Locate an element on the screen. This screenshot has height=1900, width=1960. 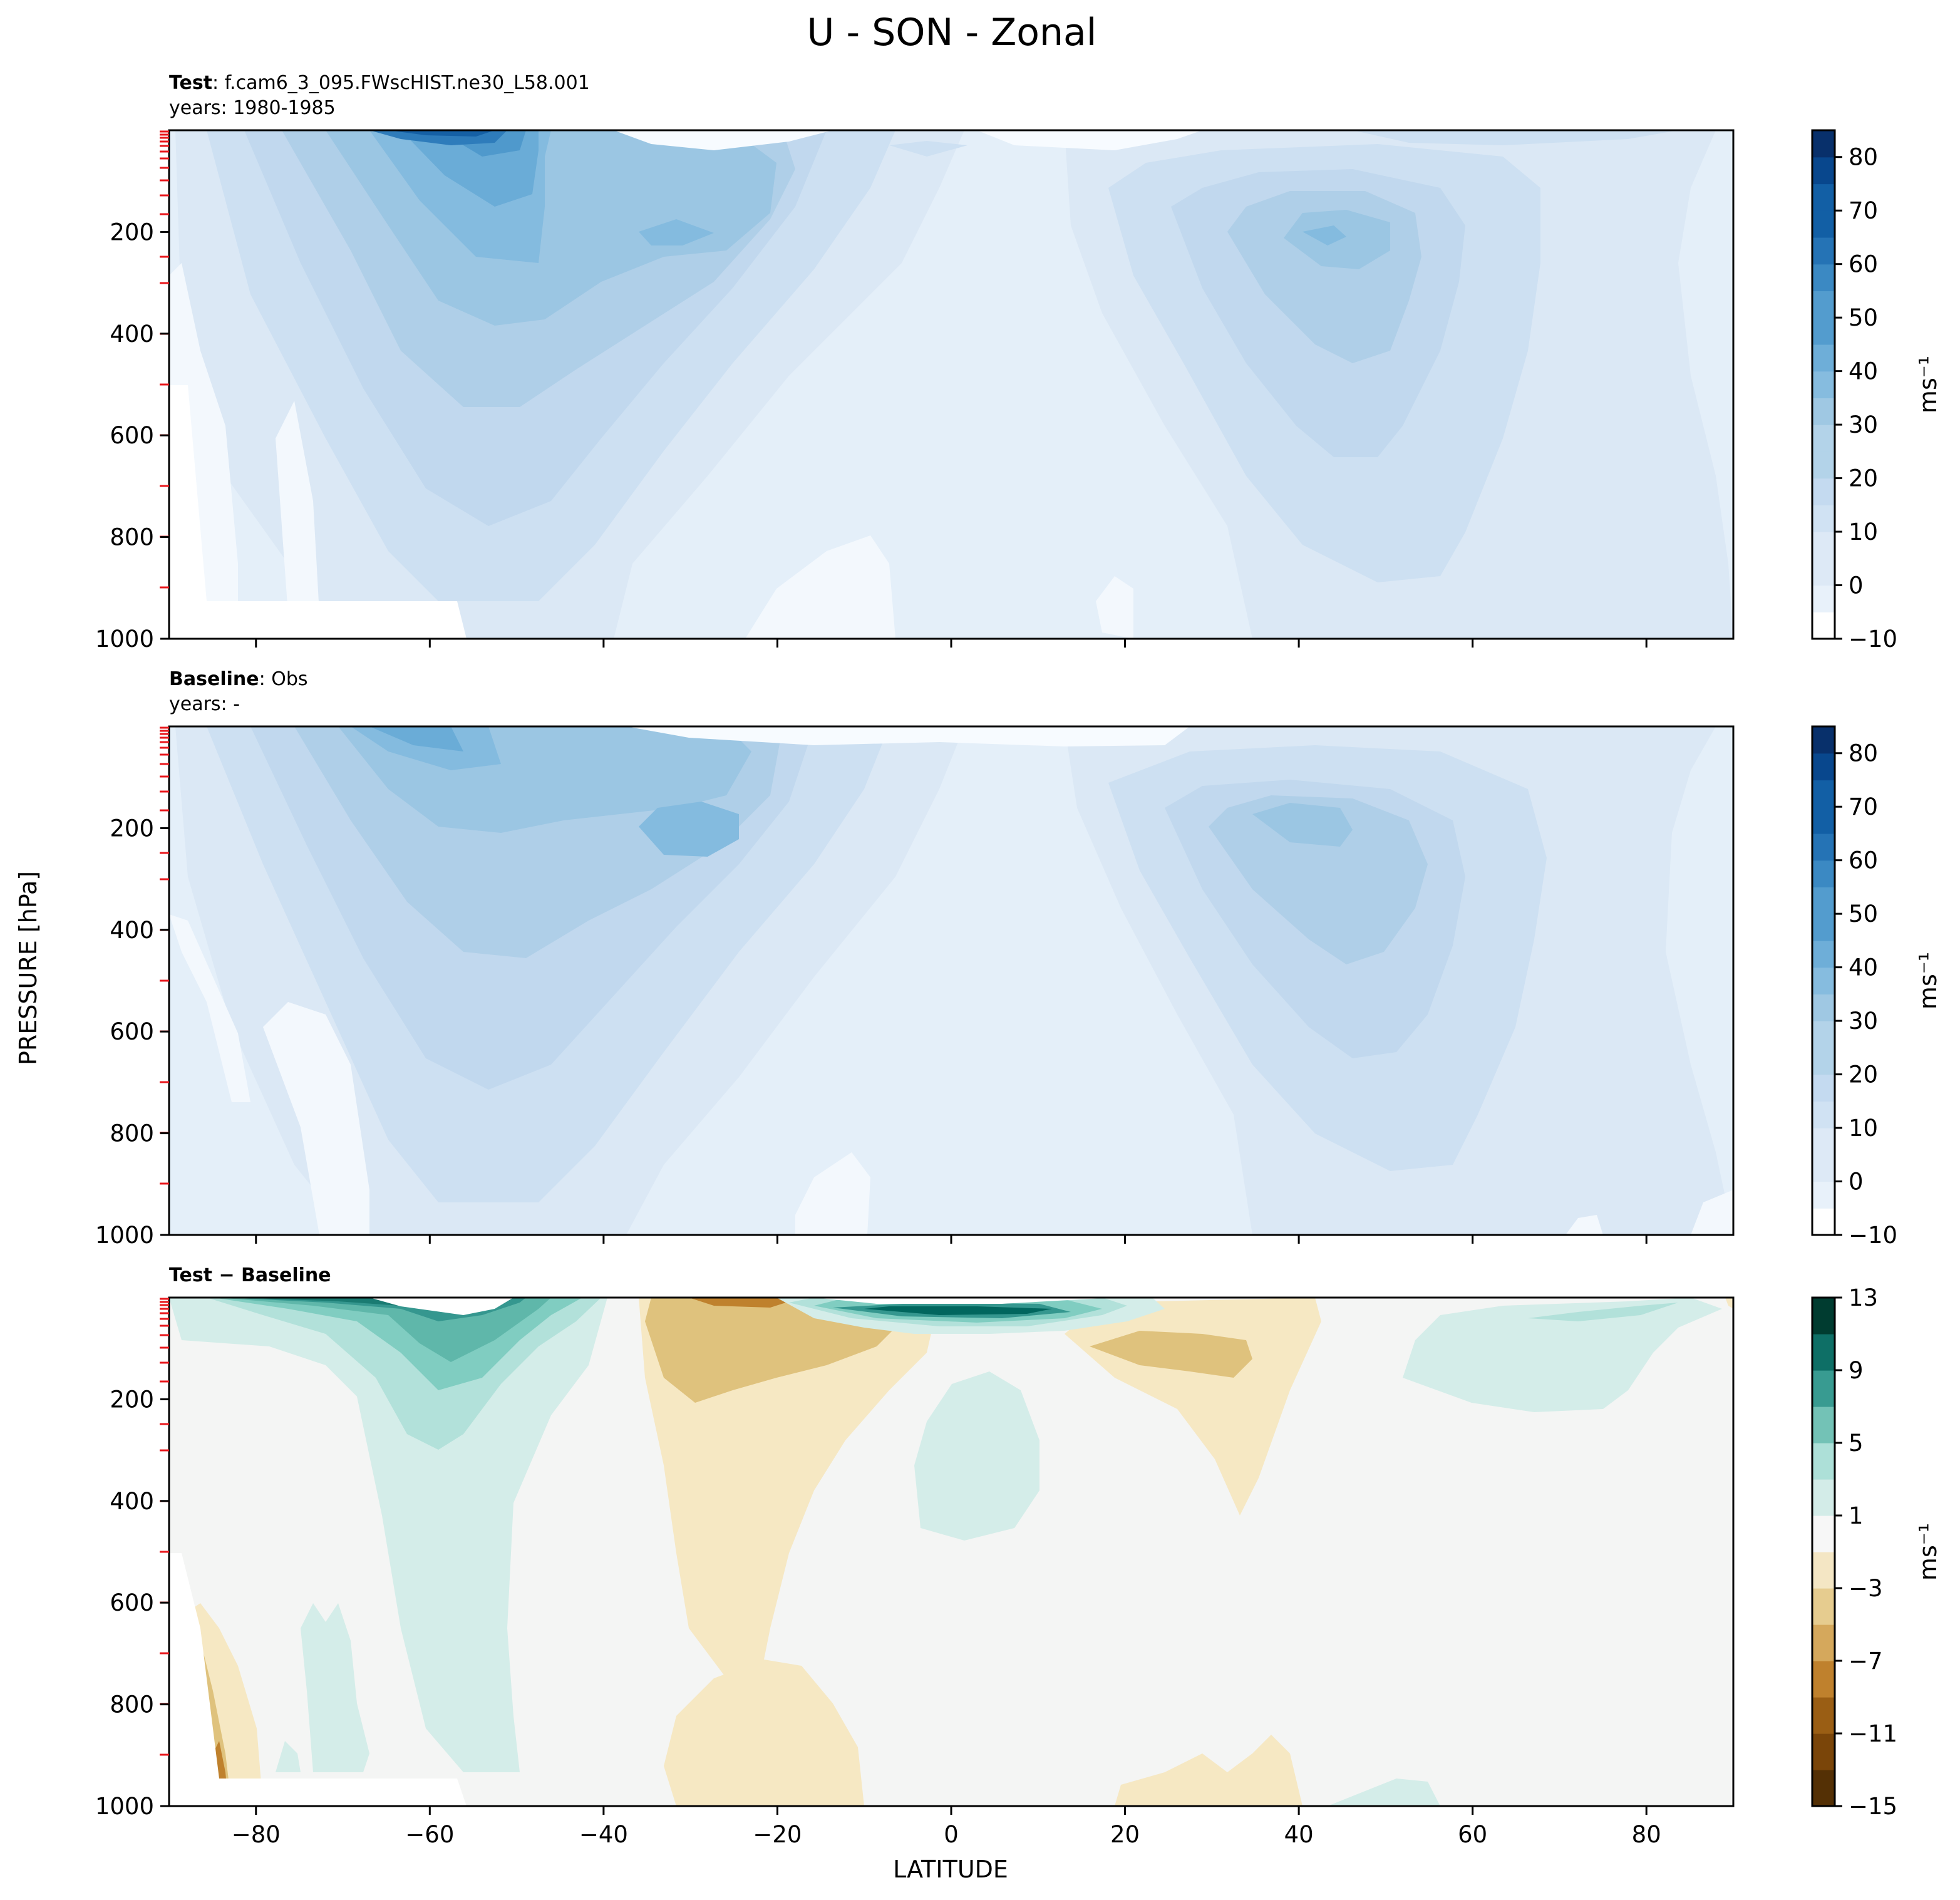
panel-baseline-label-rest: : Obs is located at coordinates (283, 679).